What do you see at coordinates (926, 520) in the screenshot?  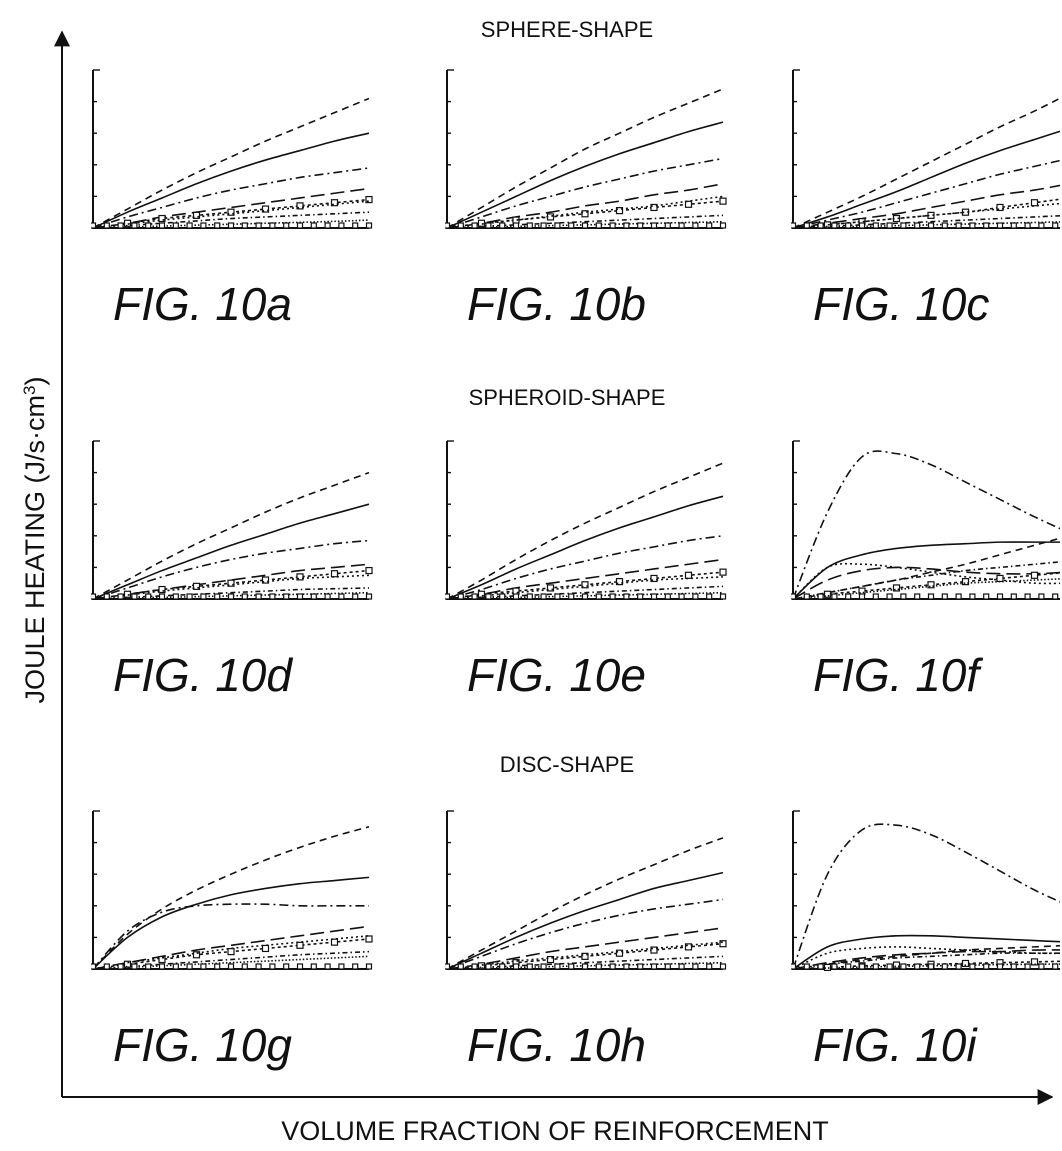 I see `panel-axes` at bounding box center [926, 520].